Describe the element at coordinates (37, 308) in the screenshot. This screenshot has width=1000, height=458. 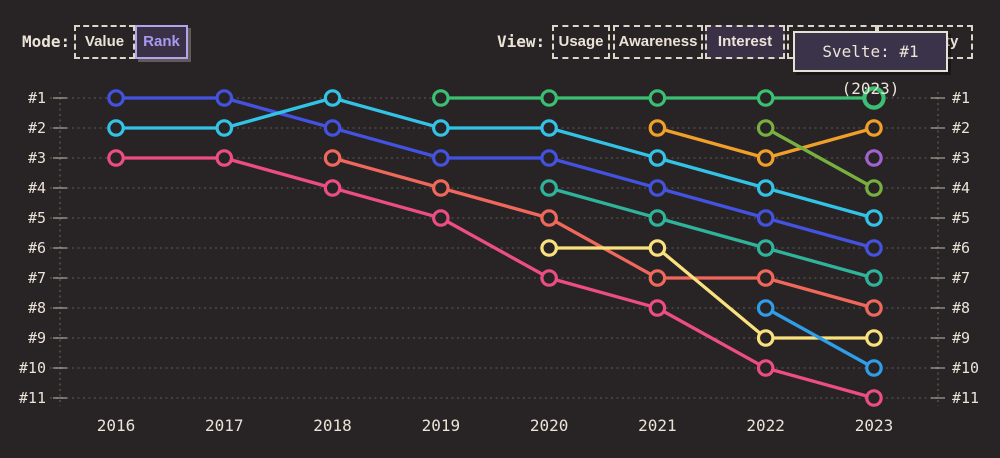
I see `rank-label-left: #8` at that location.